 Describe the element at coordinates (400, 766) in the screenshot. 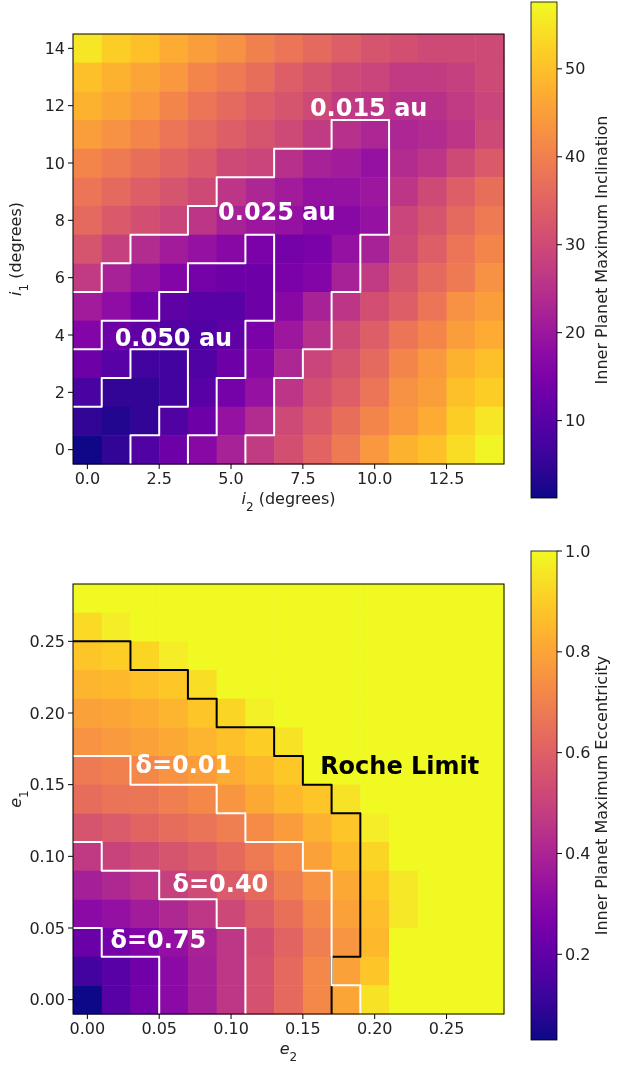

I see `annotation: Roche Limit` at that location.